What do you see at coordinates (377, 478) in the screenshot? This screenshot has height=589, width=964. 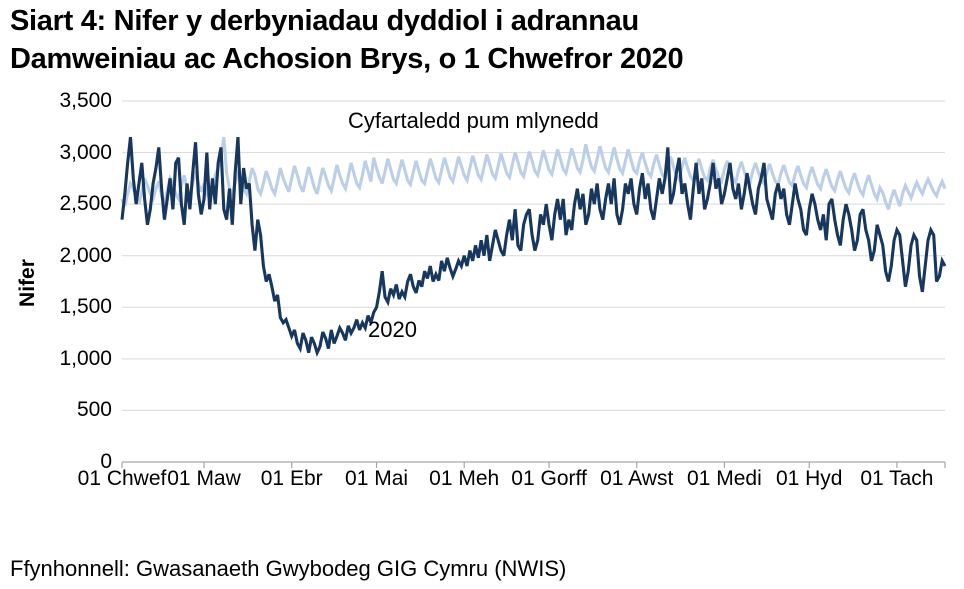 I see `x-tick-label: 01 Mai` at bounding box center [377, 478].